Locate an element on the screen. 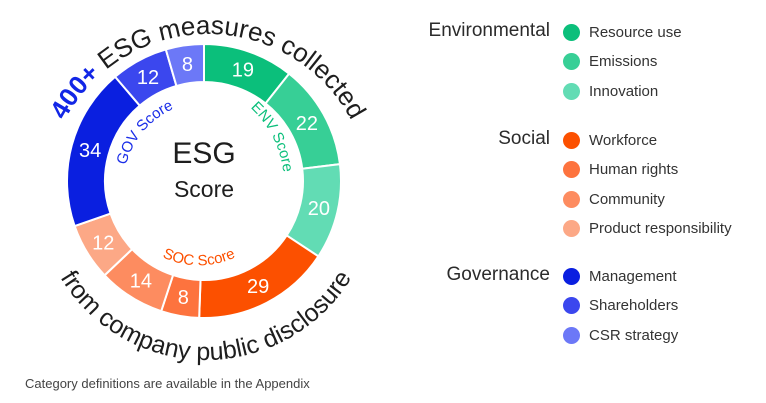 The height and width of the screenshot is (403, 766). legend-item: Shareholders is located at coordinates (620, 306).